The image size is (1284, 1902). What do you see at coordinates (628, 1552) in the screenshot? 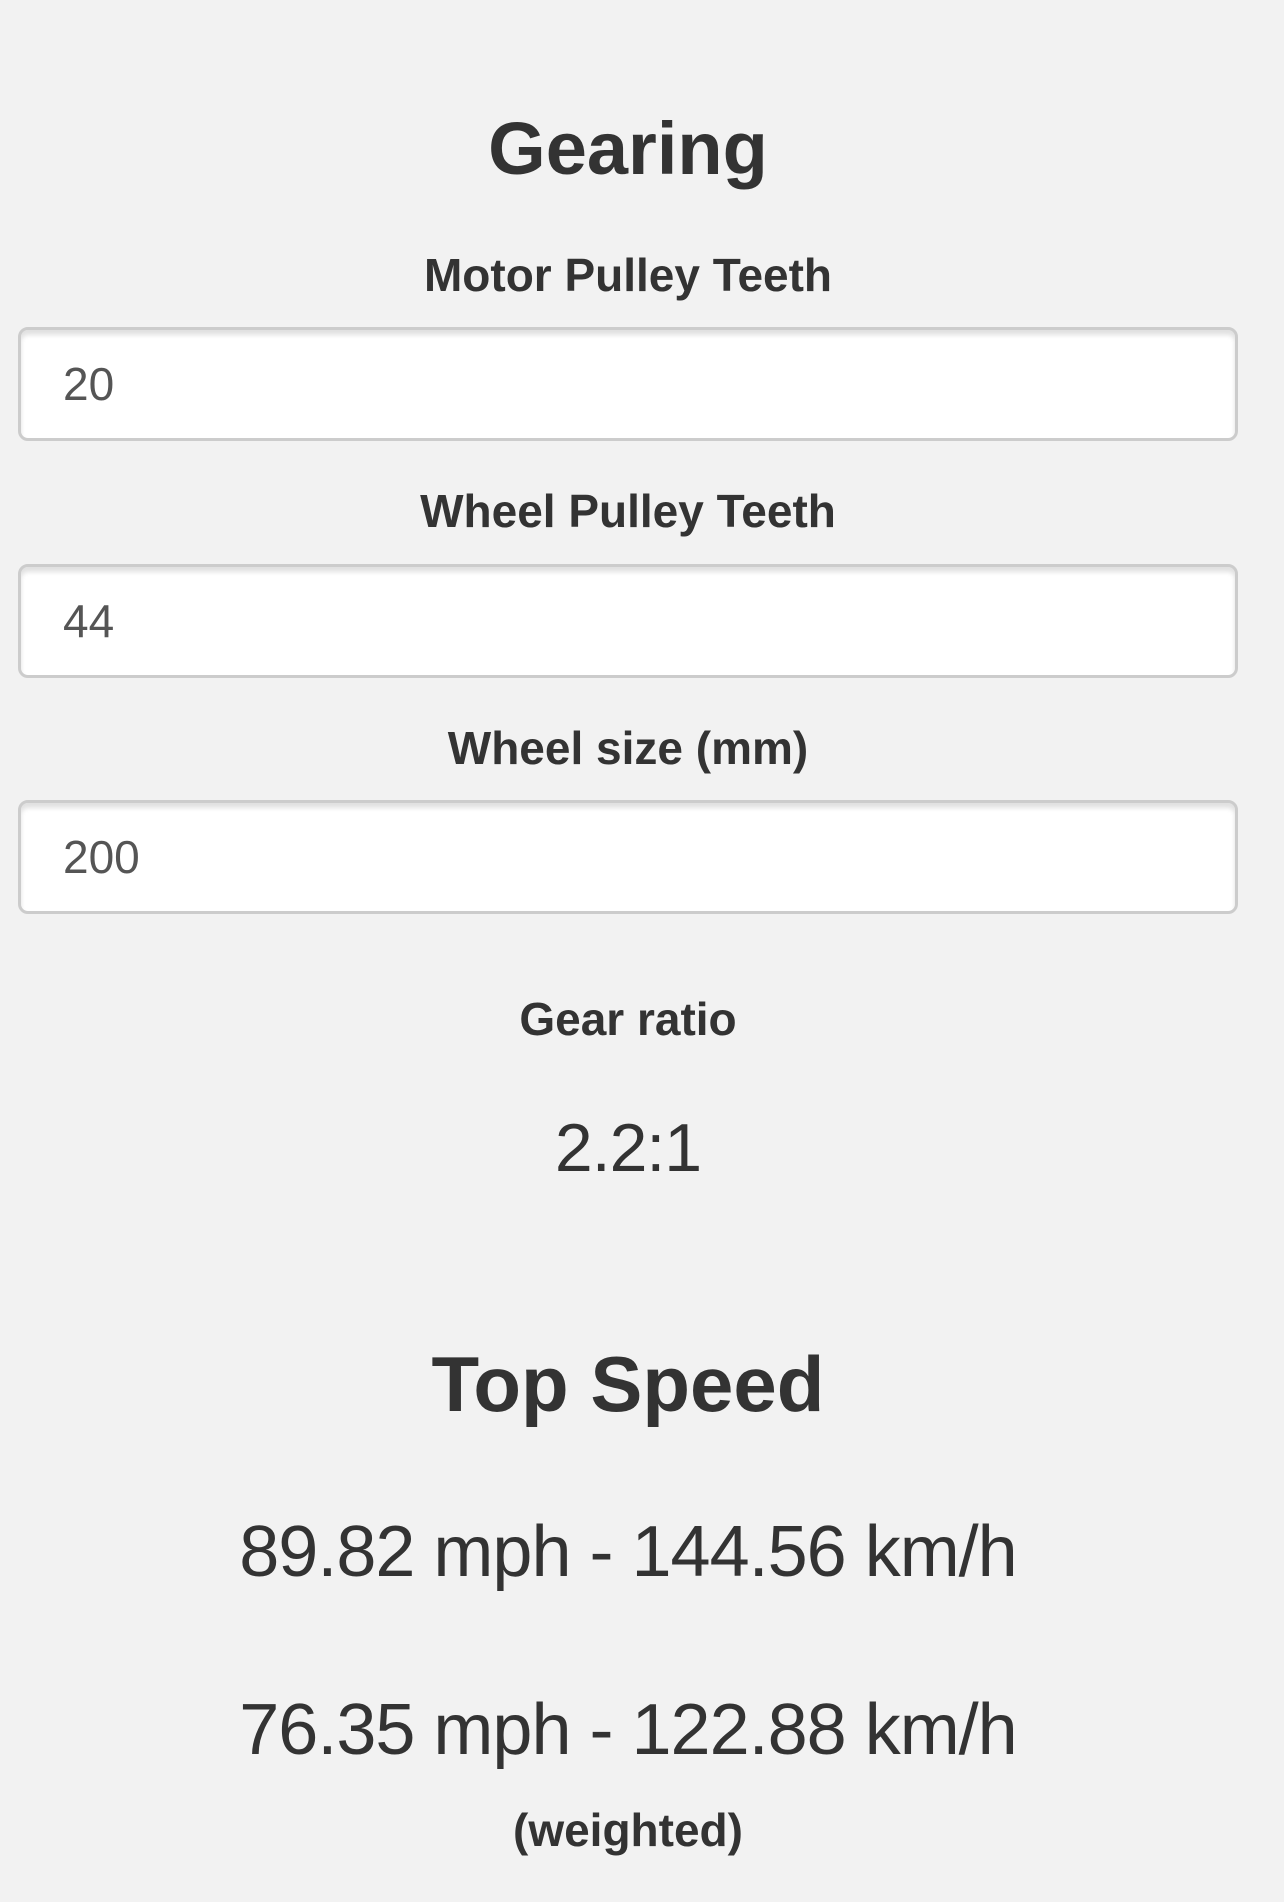
I see `top-speed-max: 89.82 mph - 144.56 km/h` at bounding box center [628, 1552].